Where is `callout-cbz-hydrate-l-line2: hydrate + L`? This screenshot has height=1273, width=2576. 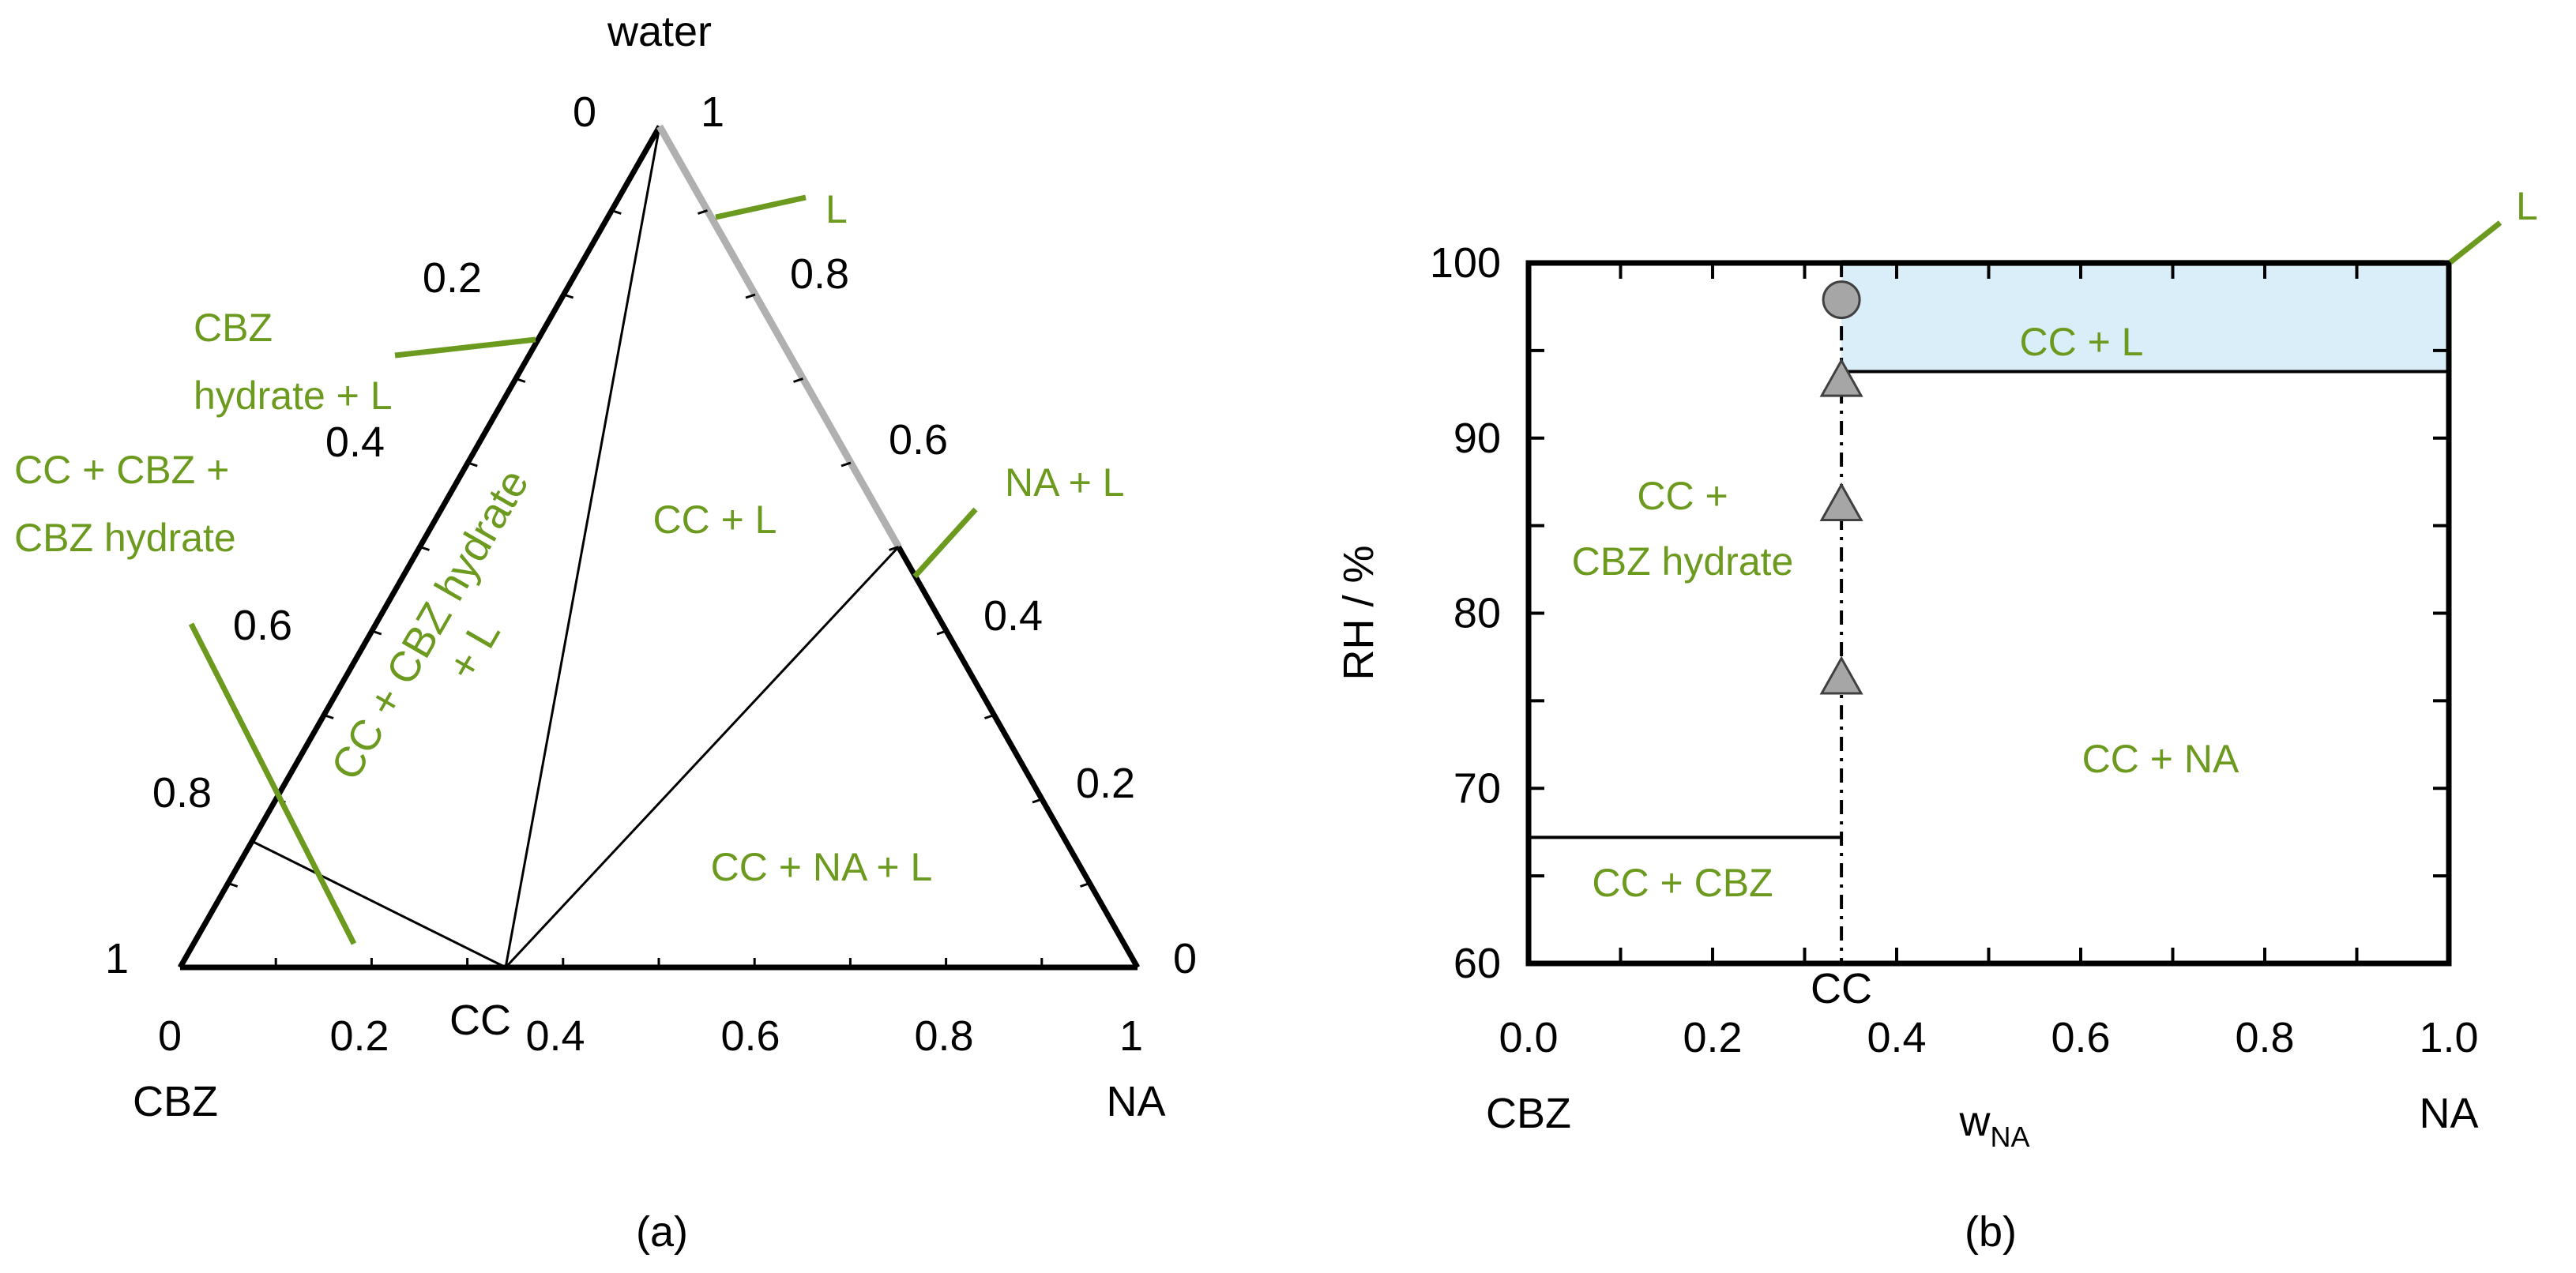 callout-cbz-hydrate-l-line2: hydrate + L is located at coordinates (293, 396).